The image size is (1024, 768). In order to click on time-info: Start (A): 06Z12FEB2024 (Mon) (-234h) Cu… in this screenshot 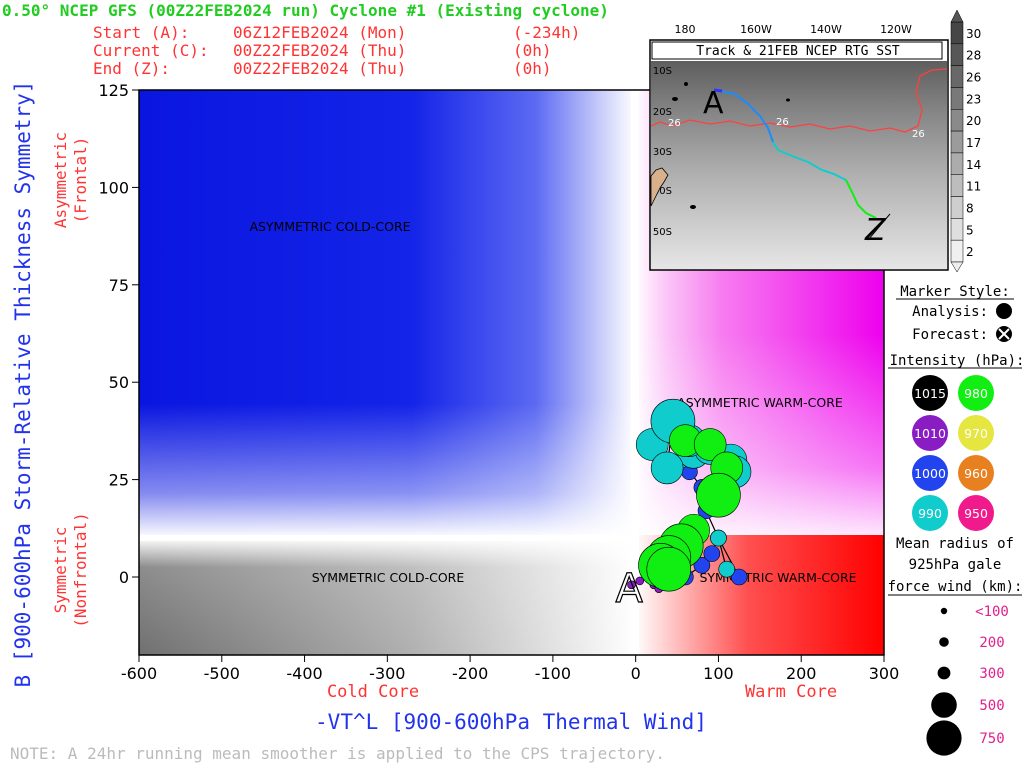, I will do `click(336, 50)`.